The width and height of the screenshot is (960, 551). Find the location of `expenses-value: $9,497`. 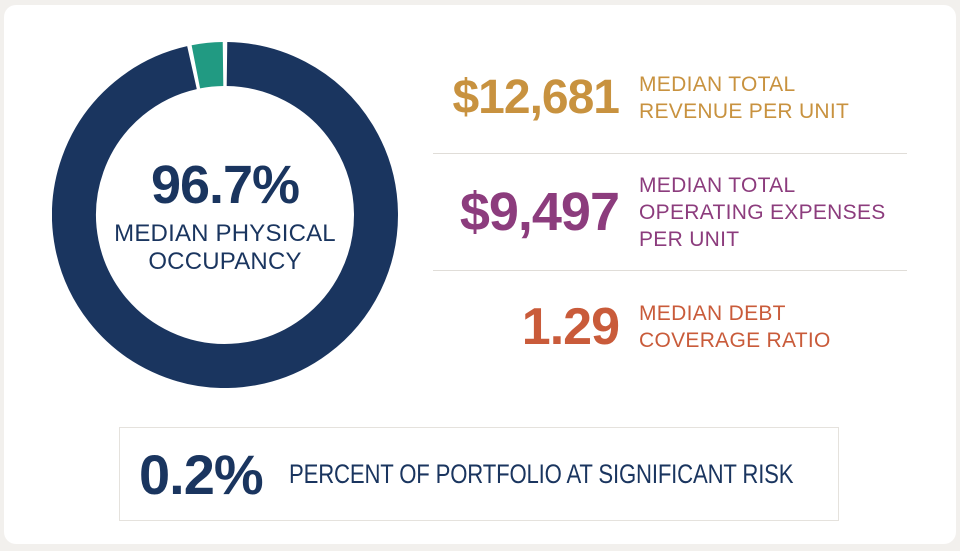

expenses-value: $9,497 is located at coordinates (526, 212).